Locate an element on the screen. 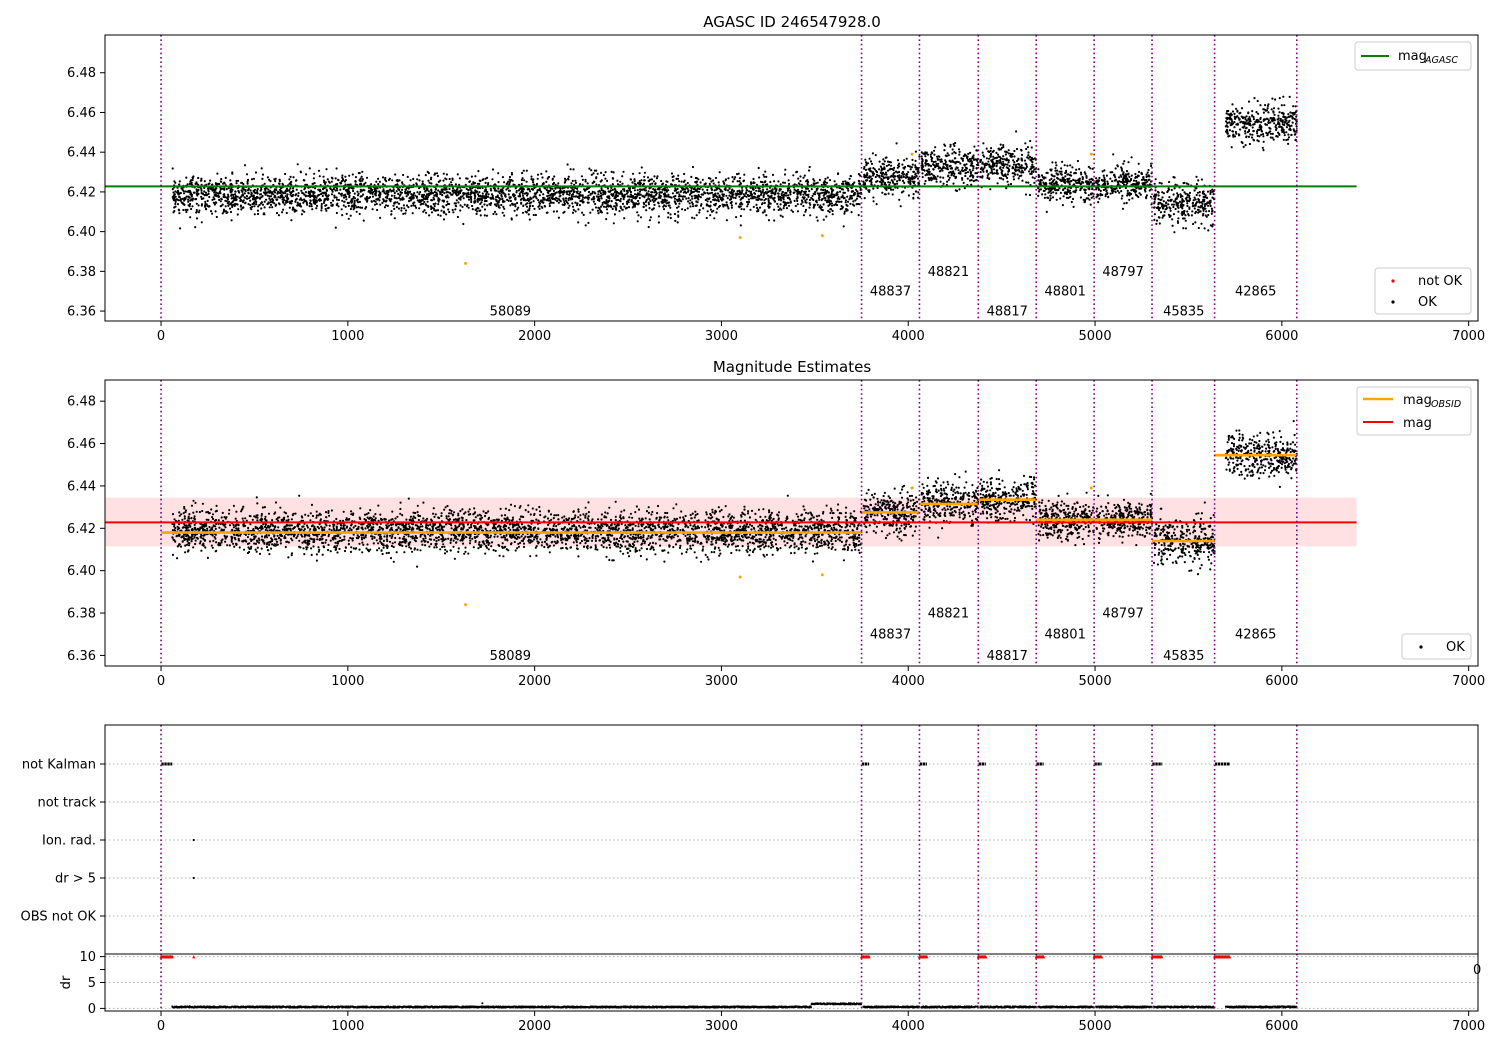 The image size is (1500, 1050). flag-label: not Kalman is located at coordinates (59, 765).